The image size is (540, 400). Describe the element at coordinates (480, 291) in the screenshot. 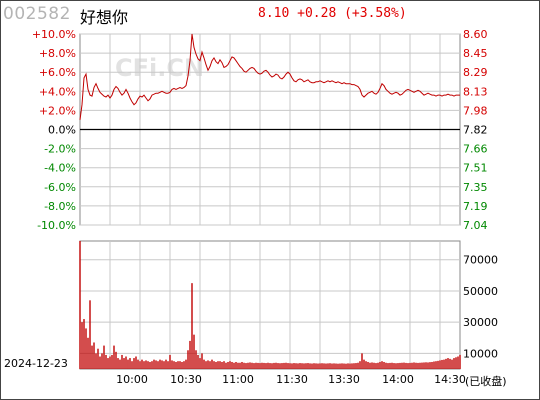

I see `volume-tick-label: 50000` at that location.